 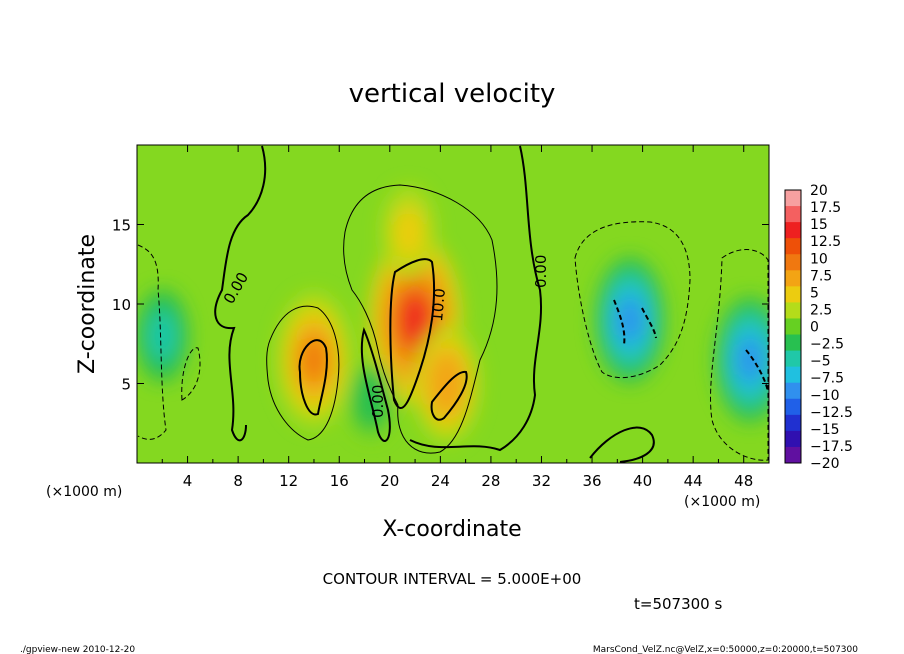 What do you see at coordinates (77, 649) in the screenshot?
I see `footer-left: ./gpview-new 2010-12-20` at bounding box center [77, 649].